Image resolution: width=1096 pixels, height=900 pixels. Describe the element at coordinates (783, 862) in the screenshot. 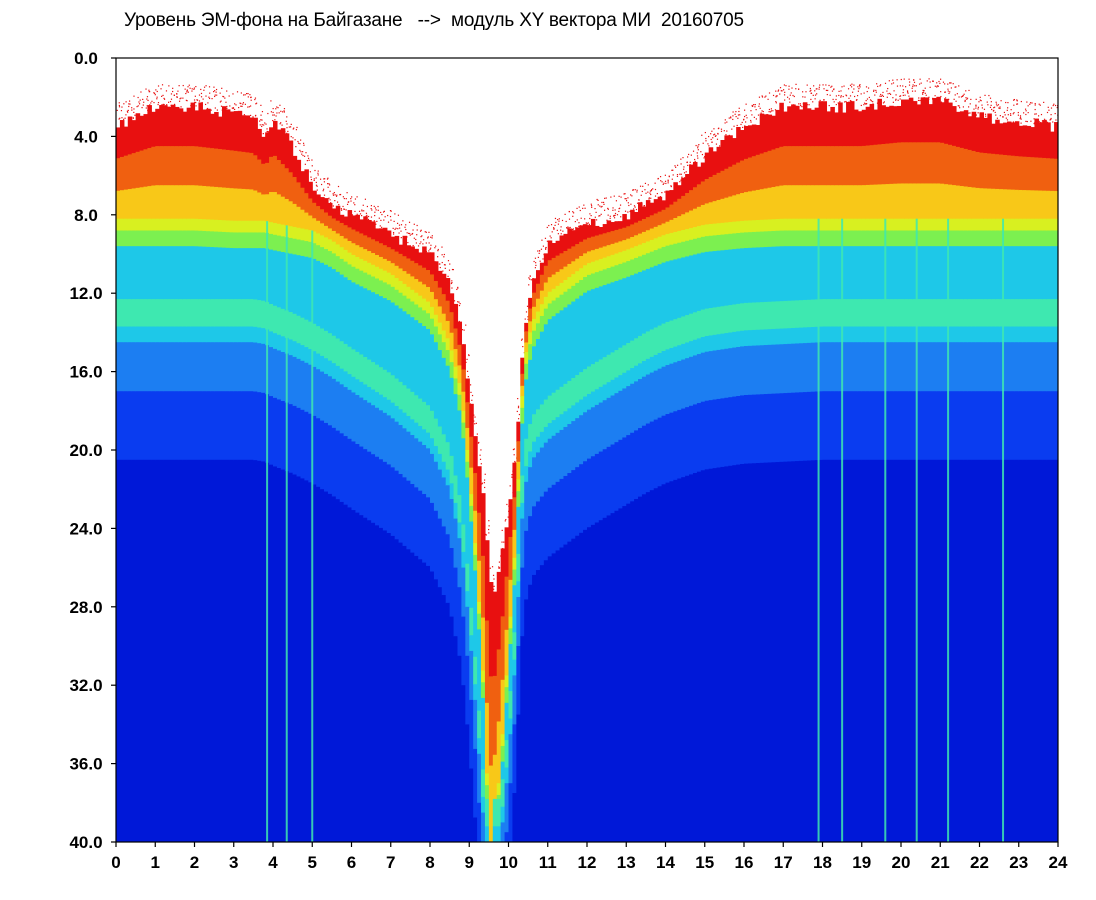

I see `x-tick-label: 17` at that location.